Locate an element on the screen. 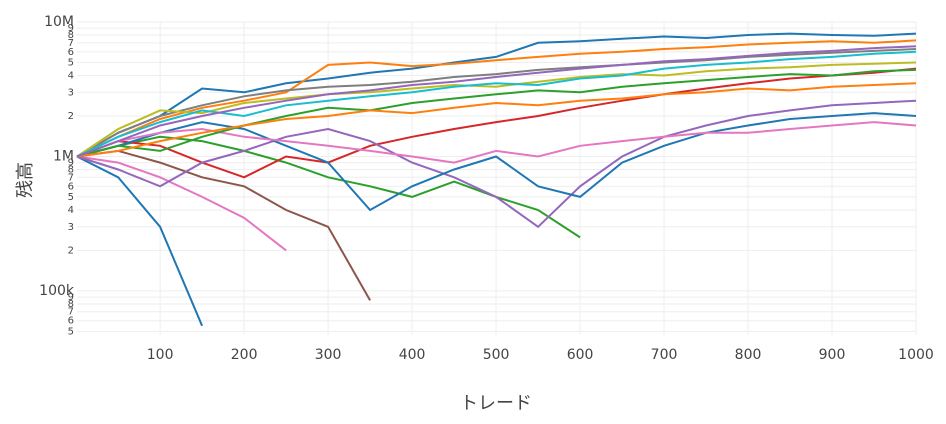  x-axis-label: トレード is located at coordinates (496, 403).